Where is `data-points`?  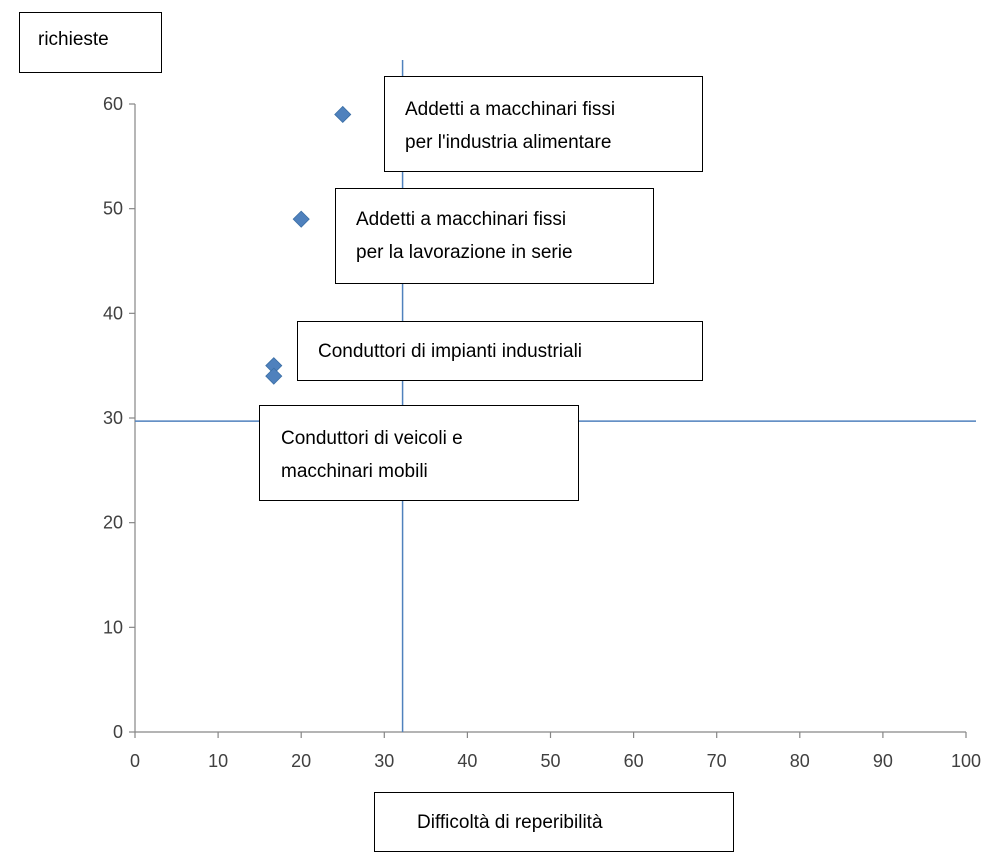
data-points is located at coordinates (308, 245).